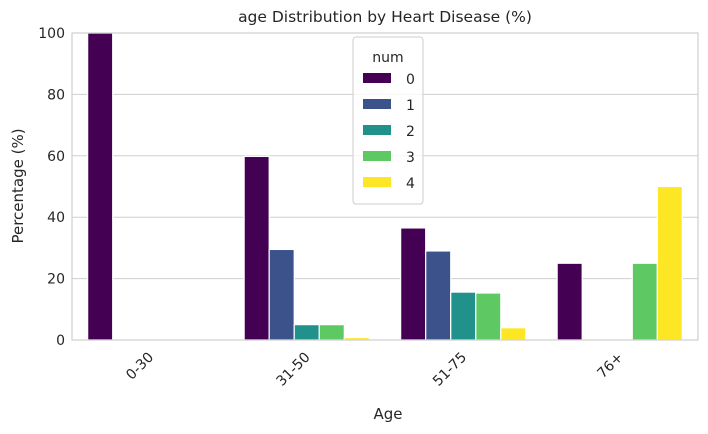  What do you see at coordinates (56, 280) in the screenshot?
I see `y-tick-label: 20` at bounding box center [56, 280].